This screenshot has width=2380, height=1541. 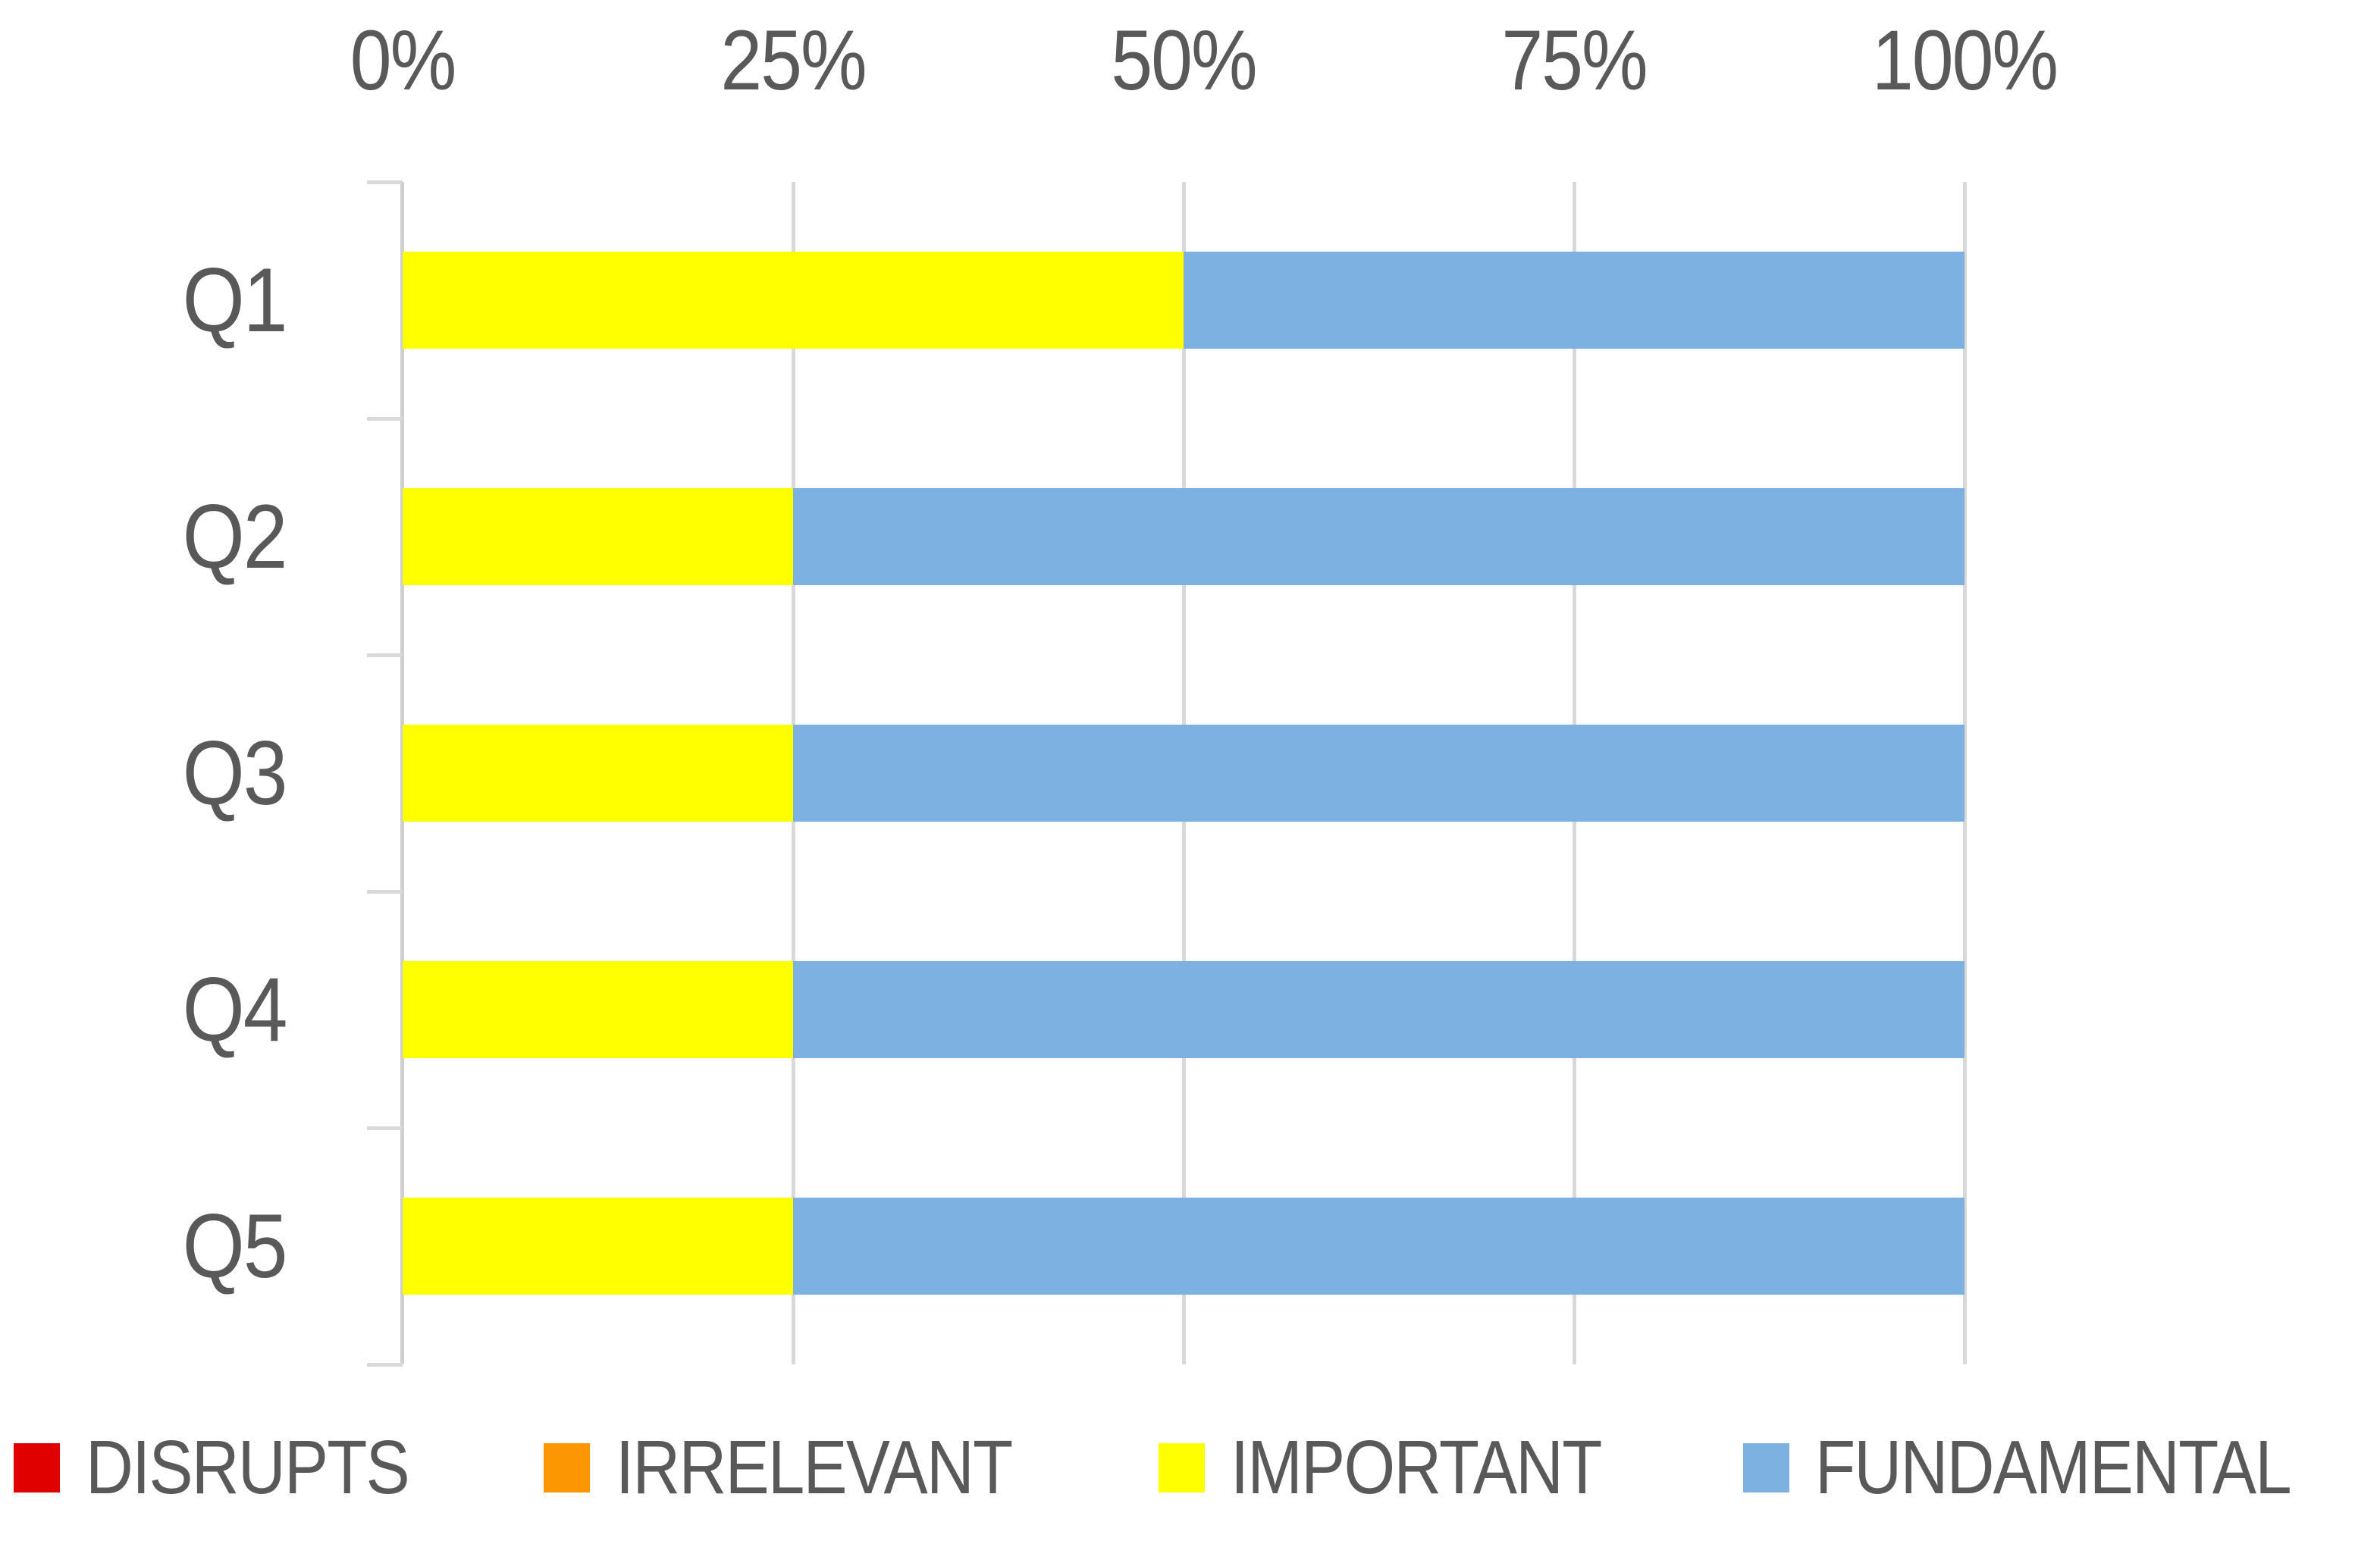 I want to click on x-axis-label-4: 100%, so click(x=1965, y=61).